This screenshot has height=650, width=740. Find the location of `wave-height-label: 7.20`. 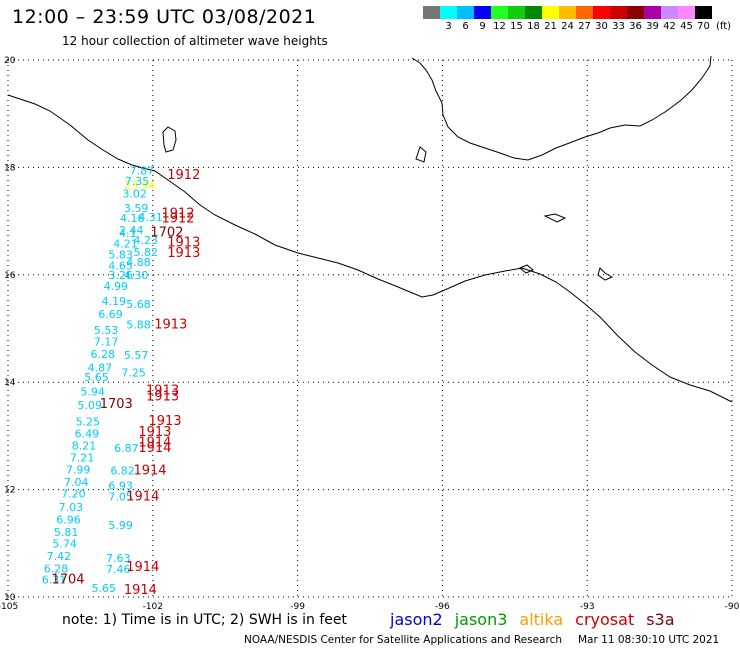

wave-height-label: 7.20 is located at coordinates (73, 494).